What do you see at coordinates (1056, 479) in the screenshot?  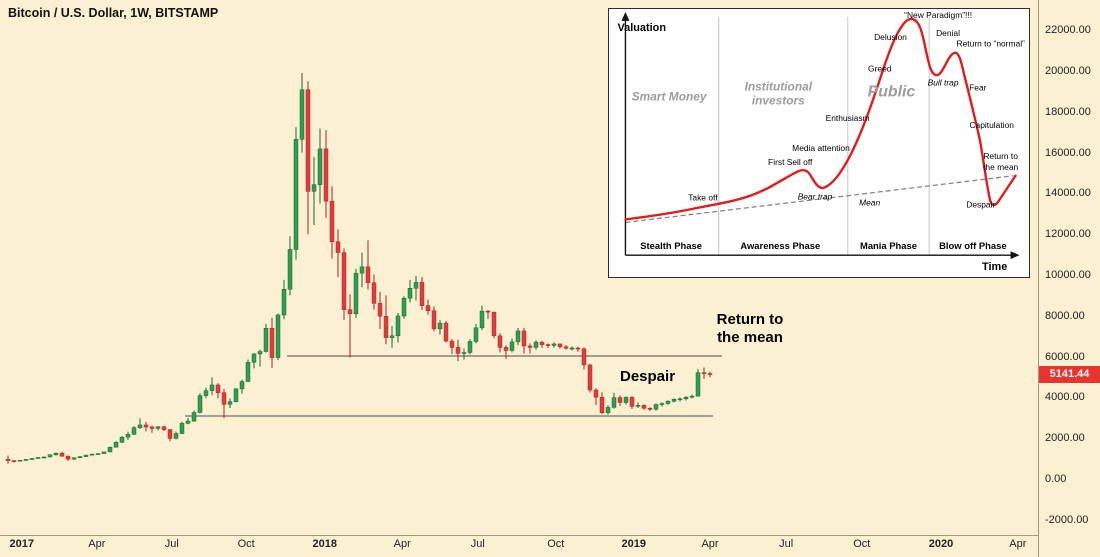 I see `y-axis-label: 0.00` at bounding box center [1056, 479].